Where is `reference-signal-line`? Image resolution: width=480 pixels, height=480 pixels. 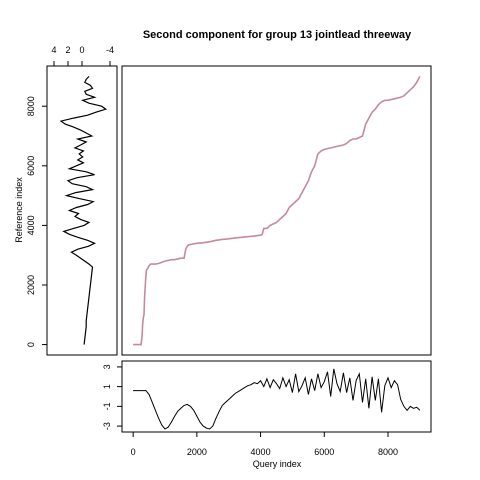
reference-signal-line is located at coordinates (83, 210).